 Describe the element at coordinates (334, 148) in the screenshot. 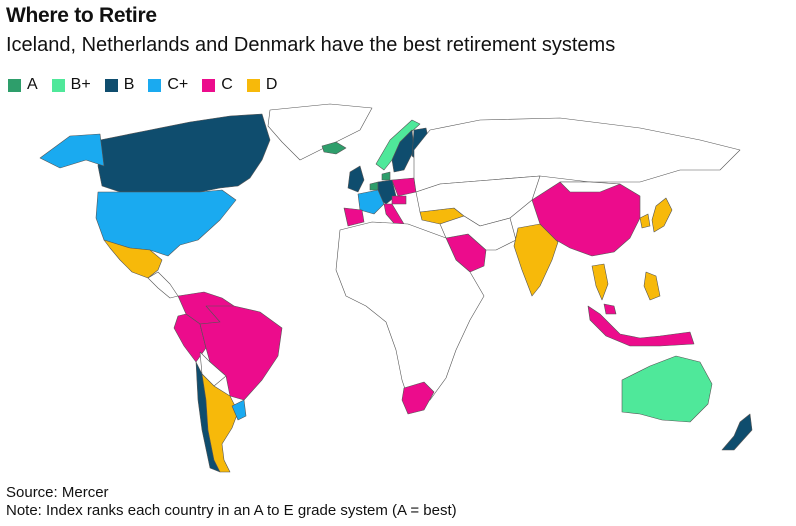

I see `country-iceland` at that location.